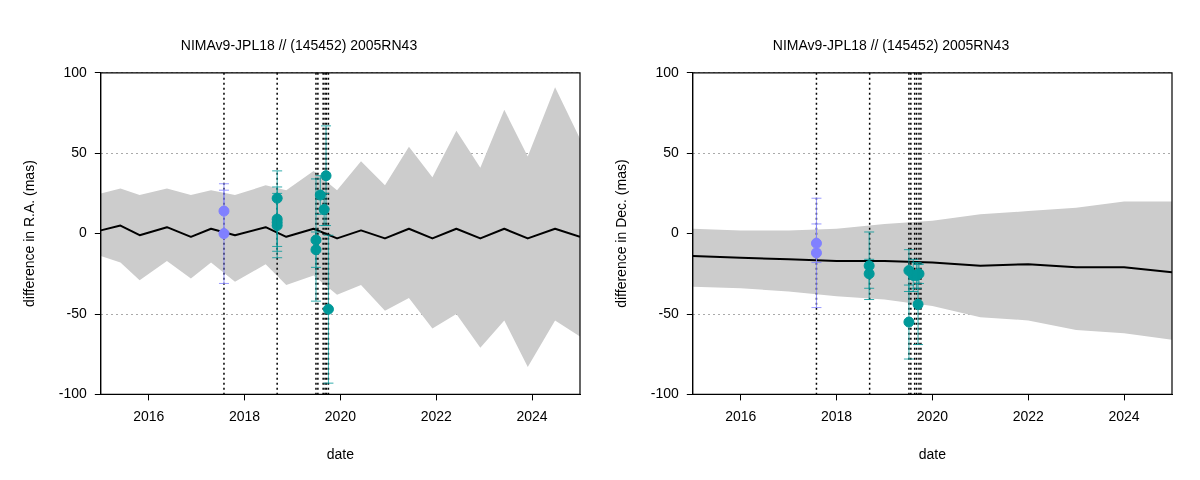 The width and height of the screenshot is (1200, 480). What do you see at coordinates (29, 233) in the screenshot?
I see `y-axis-title: difference in R.A. (mas)` at bounding box center [29, 233].